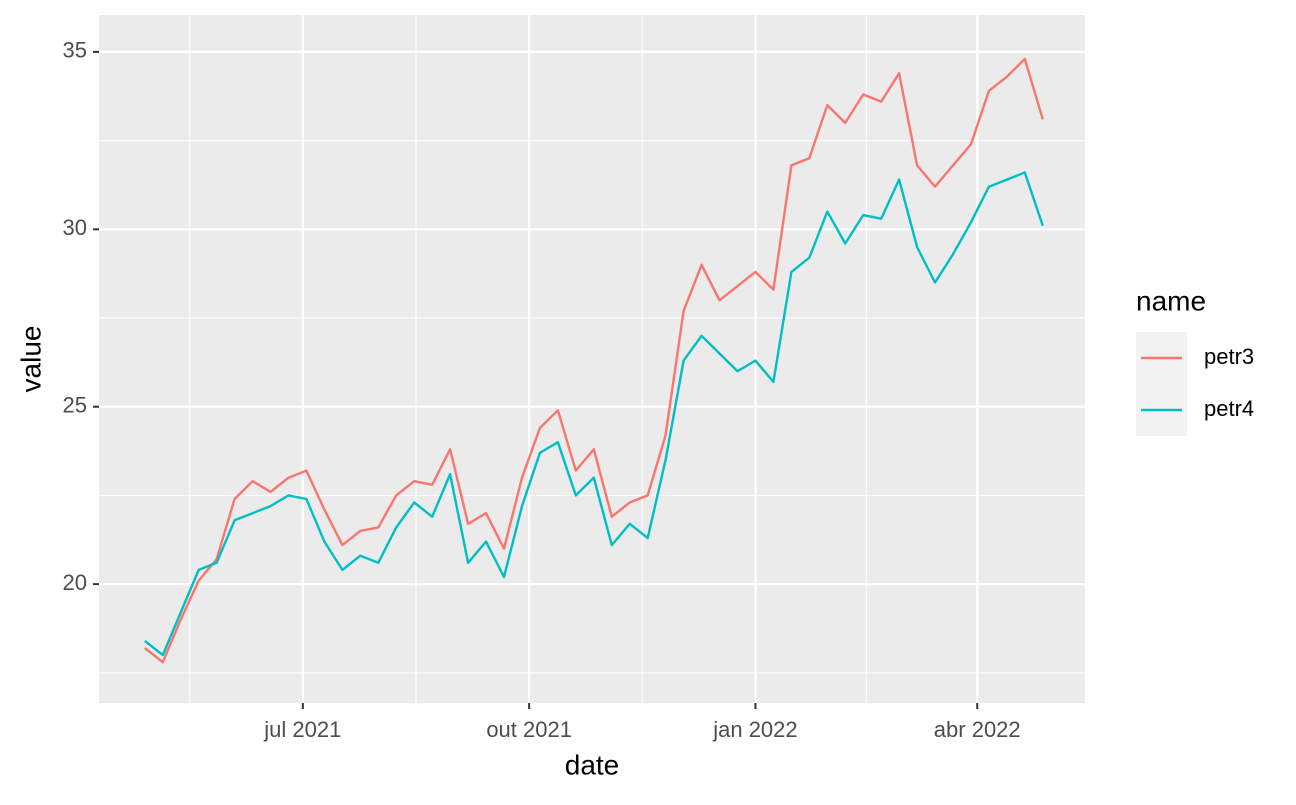 Image resolution: width=1296 pixels, height=805 pixels. I want to click on legend: petr3 petr4, so click(1195, 384).